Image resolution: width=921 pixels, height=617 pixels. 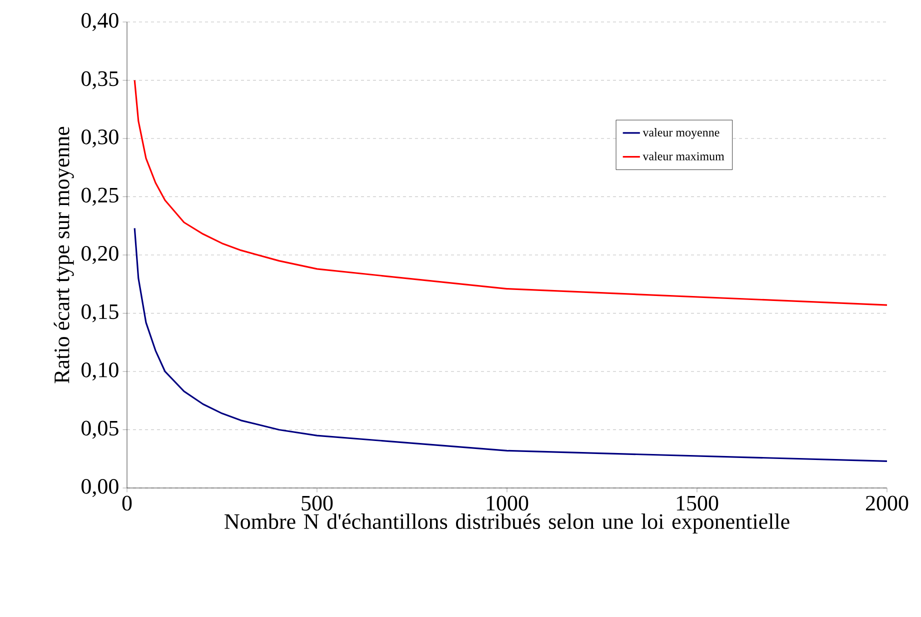 I want to click on y-tick-label: 0,10, so click(x=100, y=371).